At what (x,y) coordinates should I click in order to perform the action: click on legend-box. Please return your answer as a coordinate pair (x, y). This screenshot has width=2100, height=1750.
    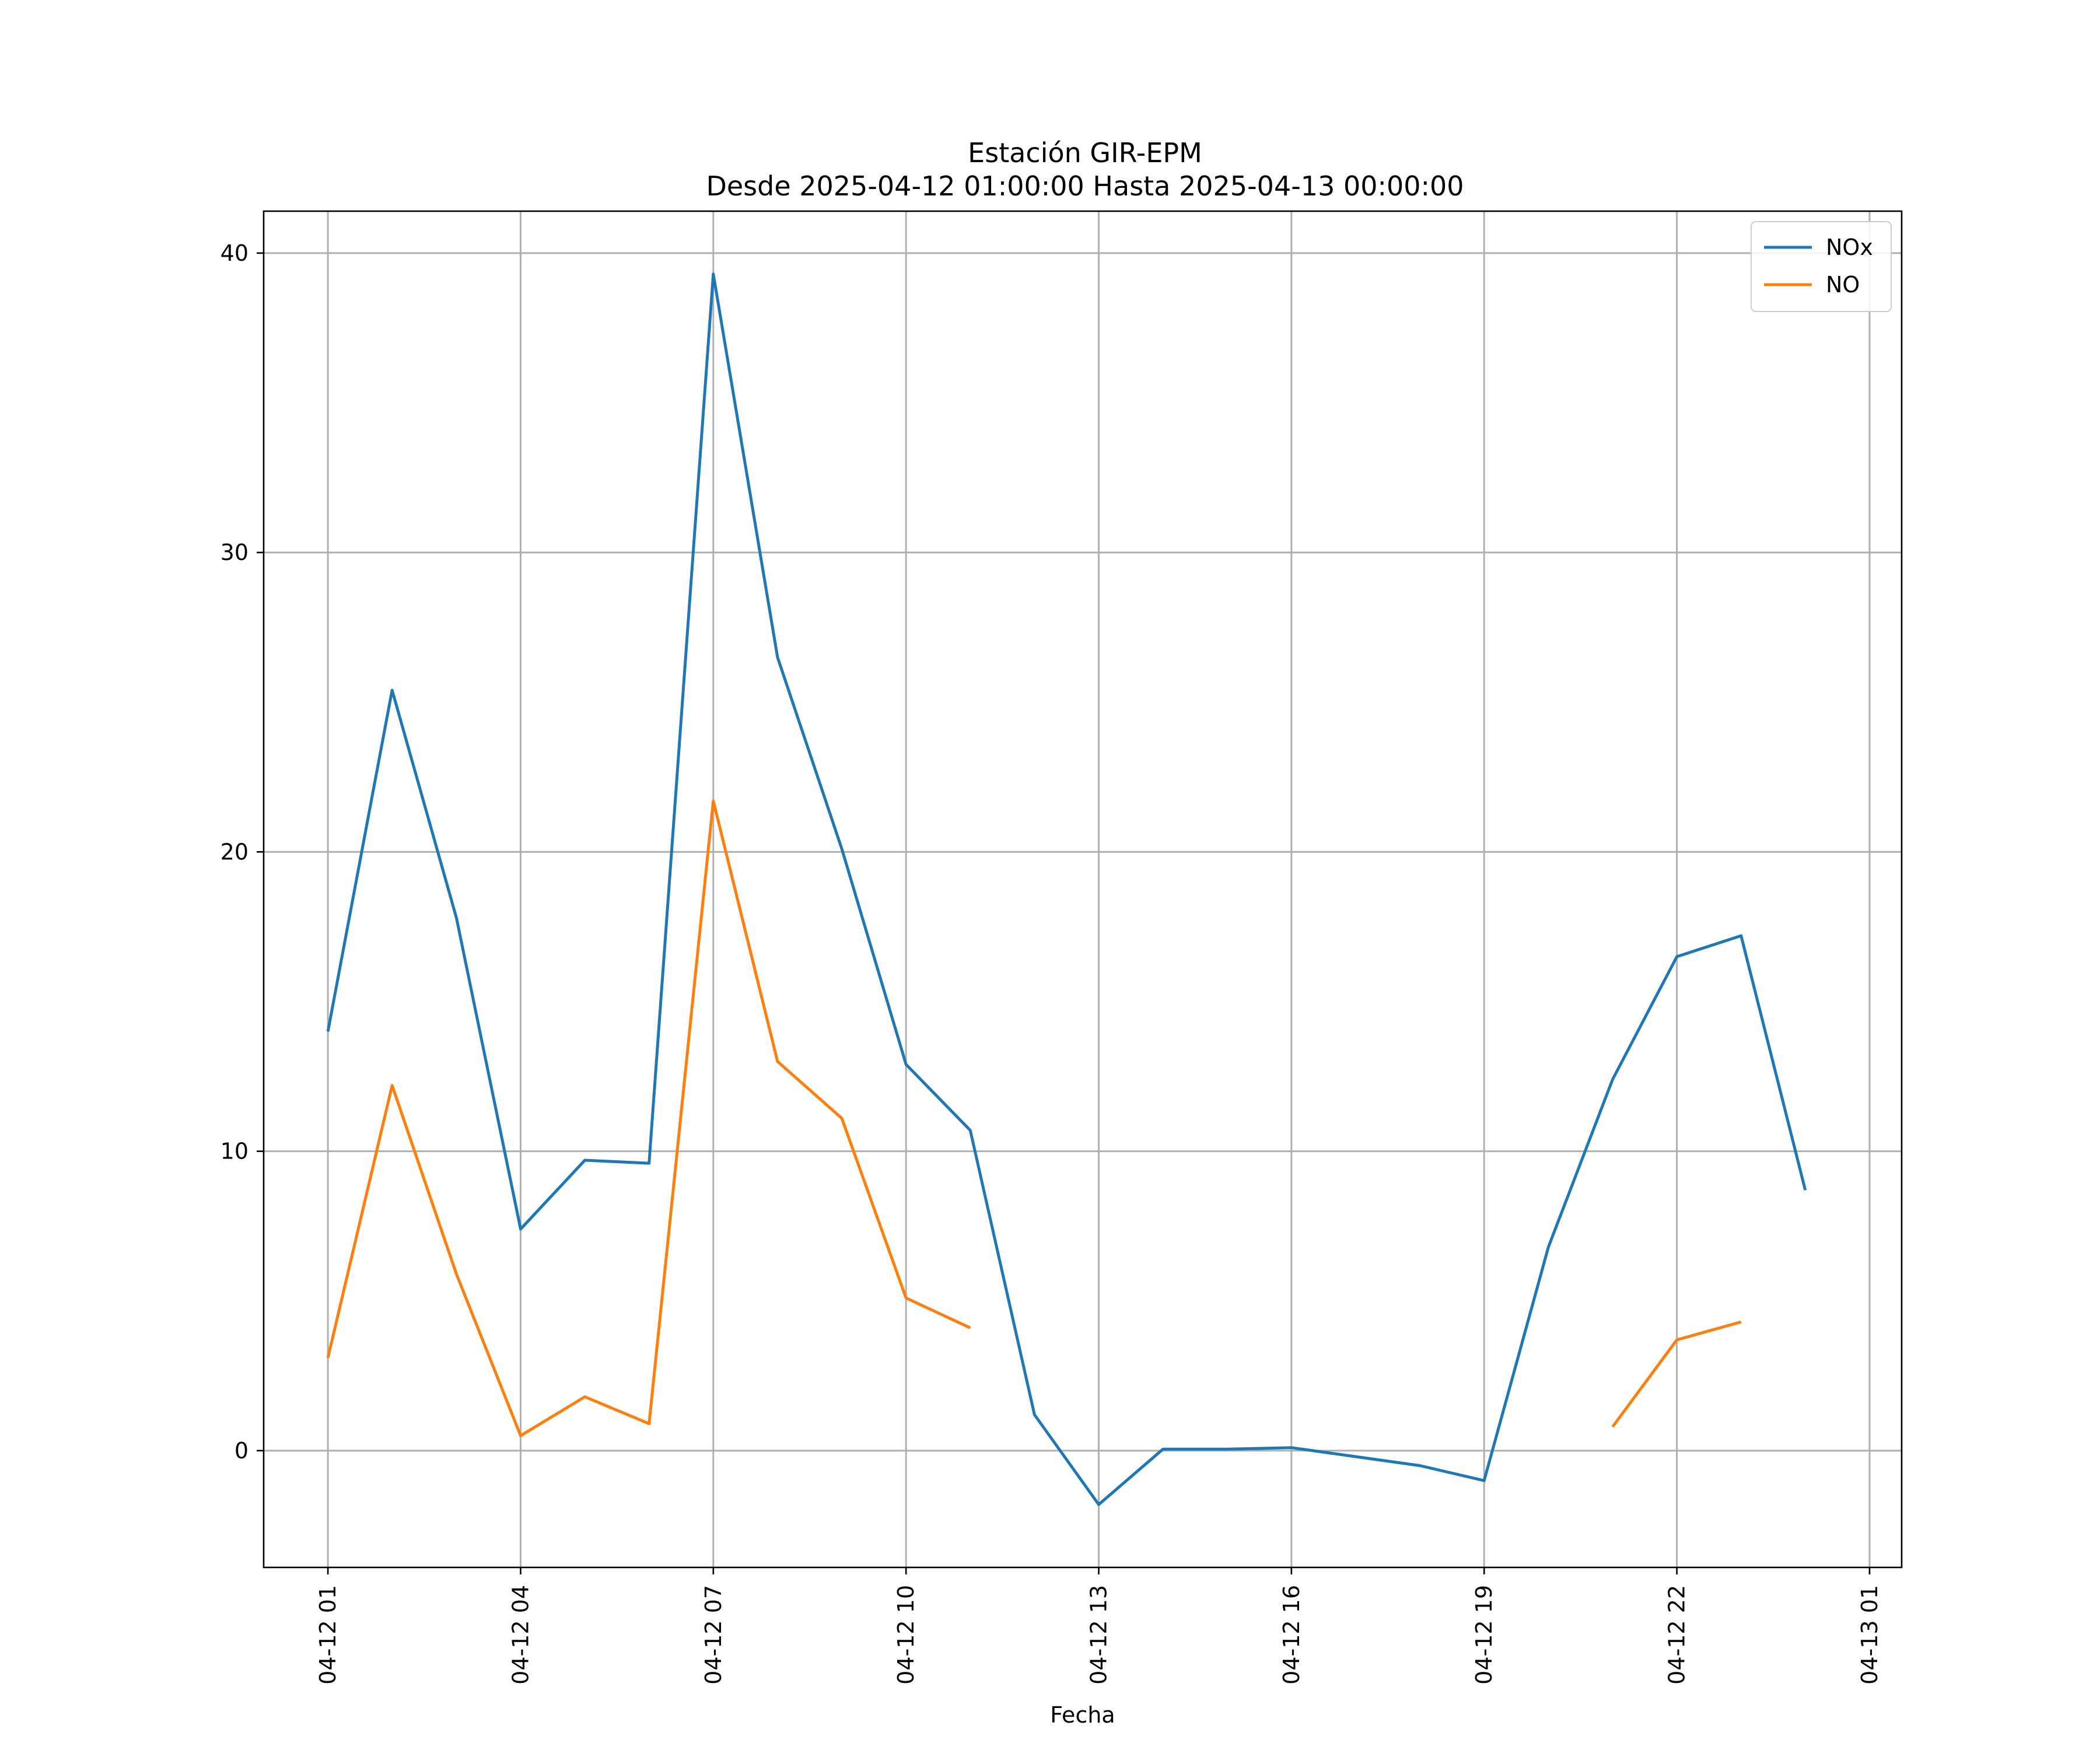
    Looking at the image, I should click on (1821, 266).